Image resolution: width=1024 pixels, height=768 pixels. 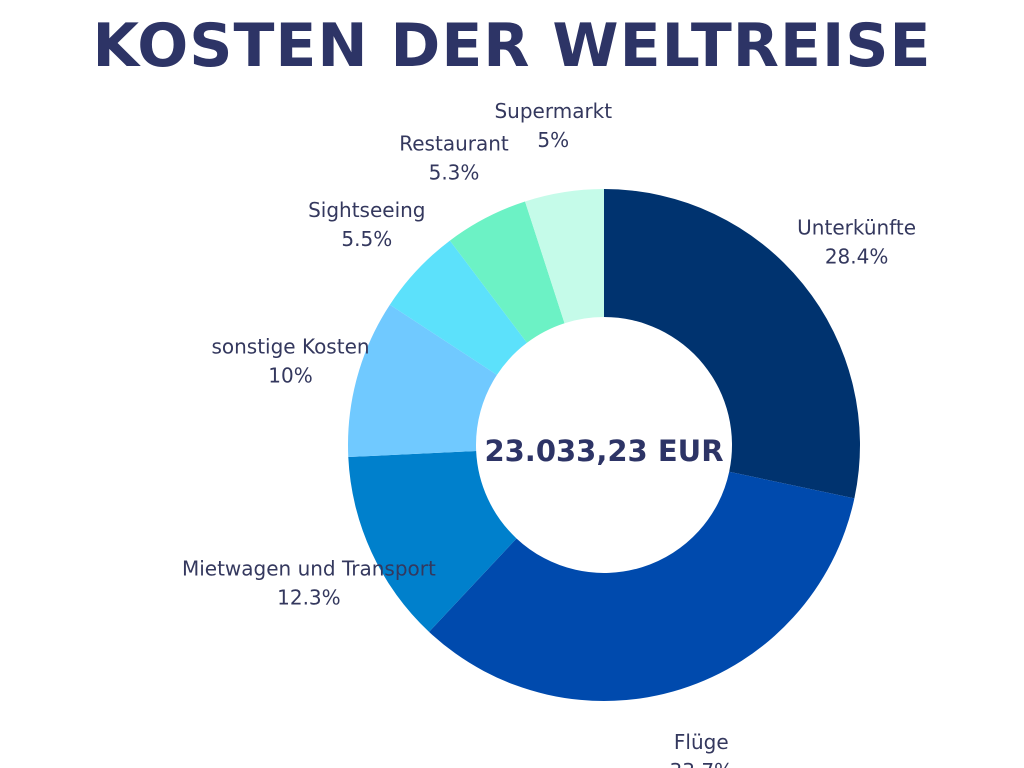 I want to click on chart-title: KOSTEN DER WELTREISE, so click(x=512, y=46).